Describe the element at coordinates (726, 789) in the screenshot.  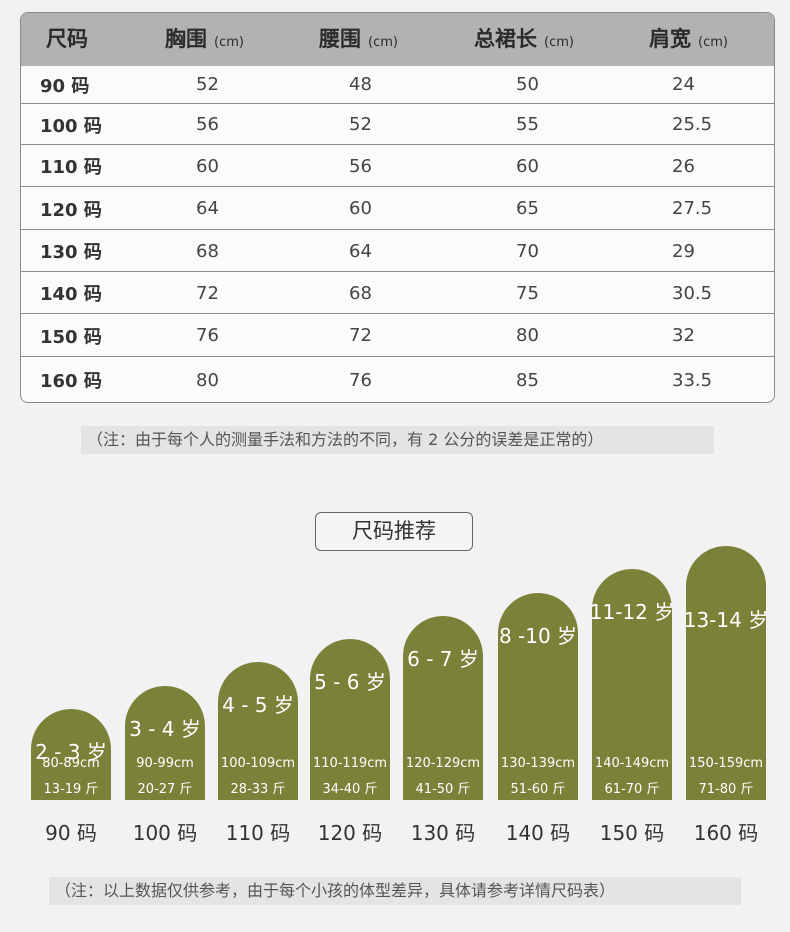
I see `weight-range-label: 71-80 斤` at that location.